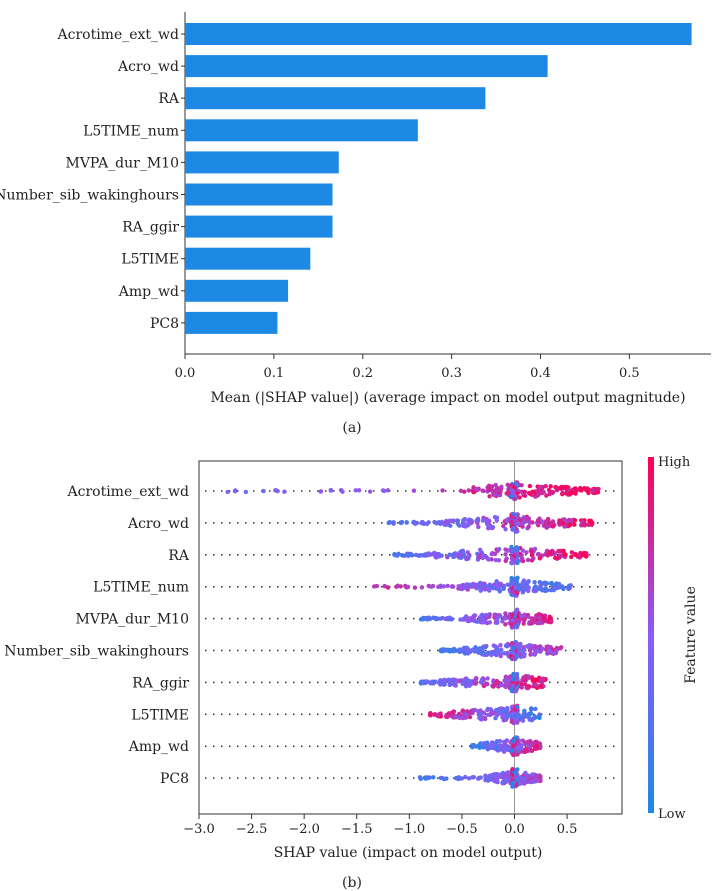  I want to click on bar, so click(262, 162).